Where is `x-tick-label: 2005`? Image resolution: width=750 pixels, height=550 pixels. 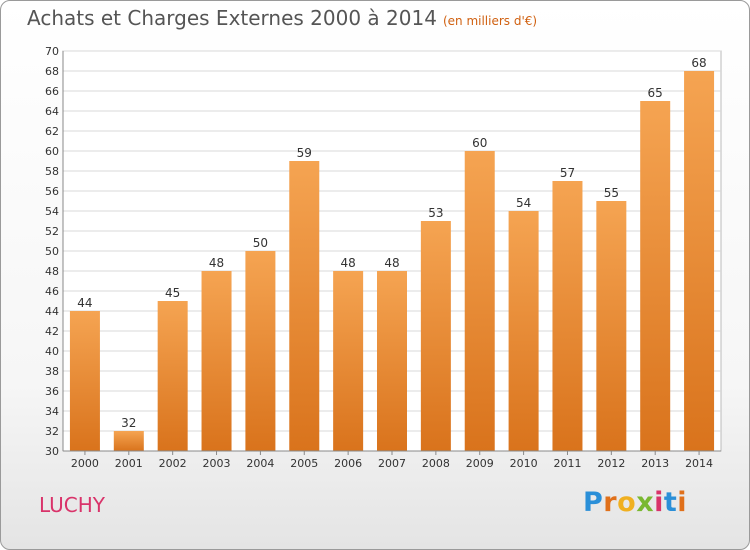
x-tick-label: 2005 is located at coordinates (304, 463).